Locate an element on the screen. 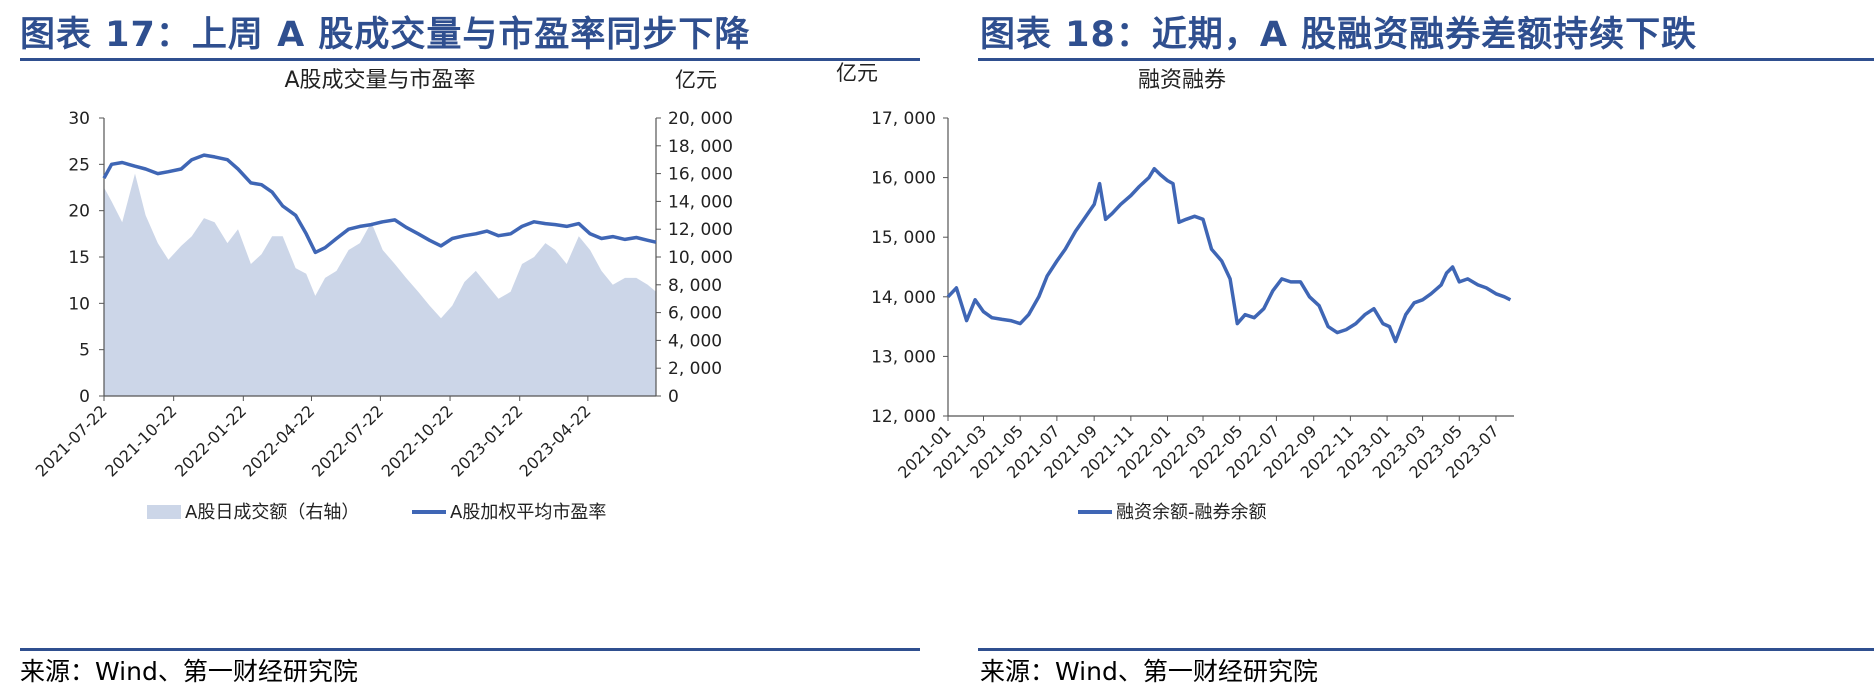 This screenshot has height=696, width=1876. y-tick-label: 15, 000 is located at coordinates (903, 238).